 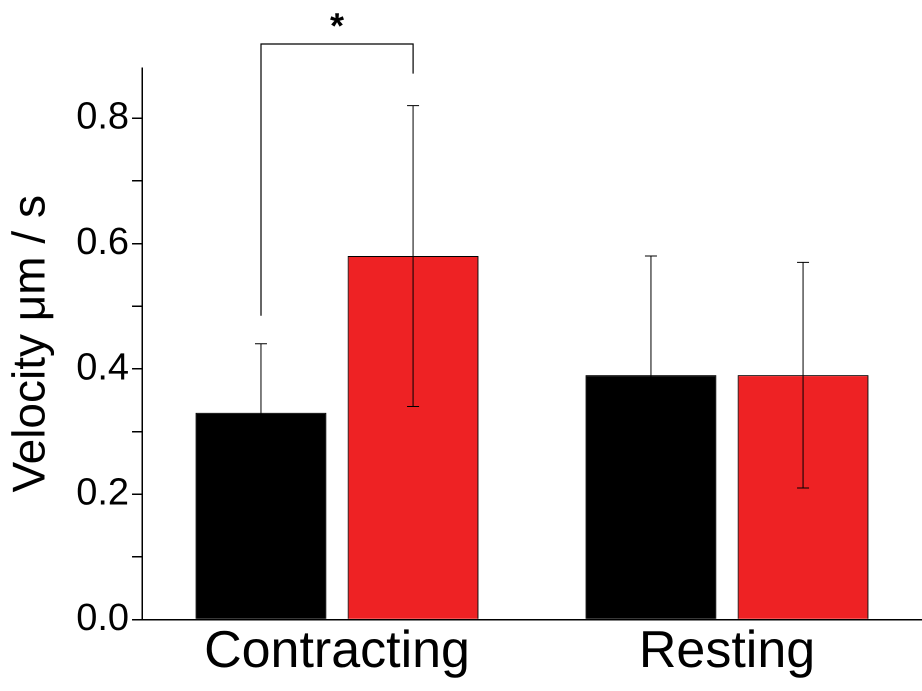 What do you see at coordinates (727, 650) in the screenshot?
I see `x-tick-label: Resting` at bounding box center [727, 650].